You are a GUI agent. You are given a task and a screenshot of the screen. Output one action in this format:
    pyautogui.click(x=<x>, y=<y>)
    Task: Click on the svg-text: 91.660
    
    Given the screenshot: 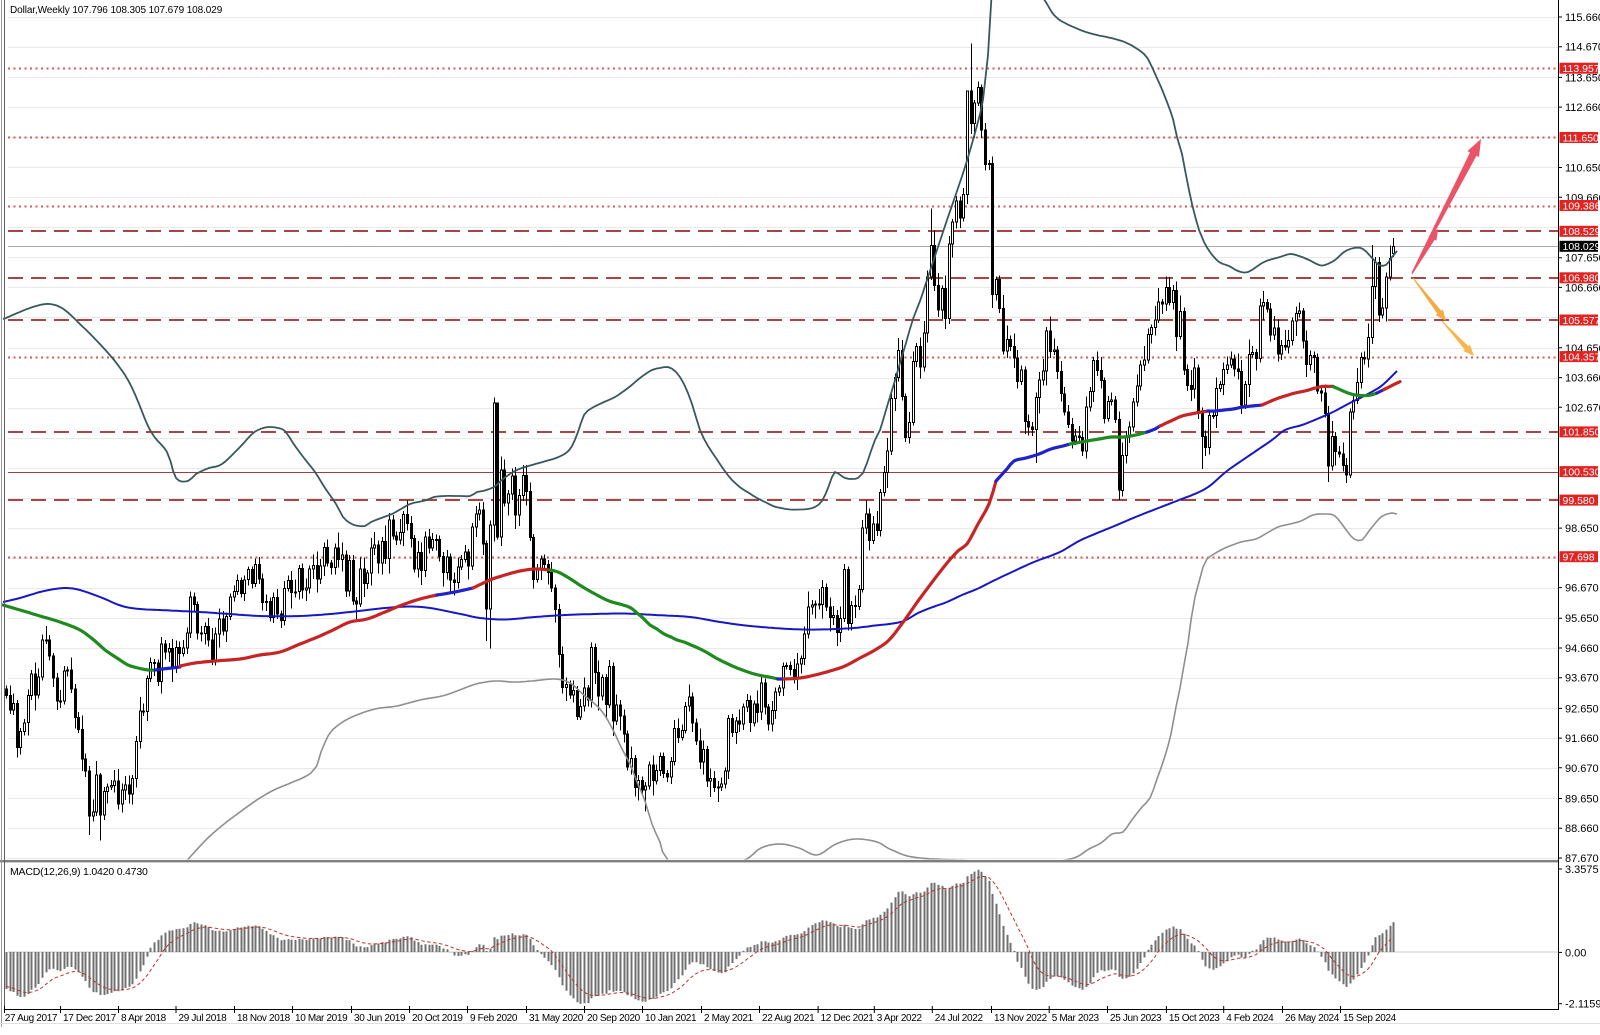 What is the action you would take?
    pyautogui.click(x=1582, y=739)
    